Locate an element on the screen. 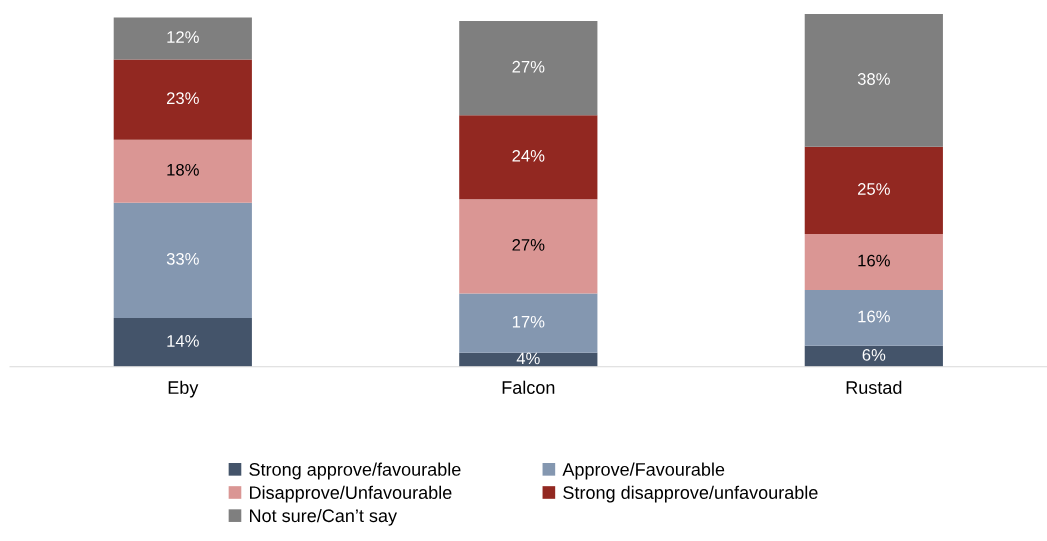 The image size is (1047, 541). data-label: 23% is located at coordinates (182, 98).